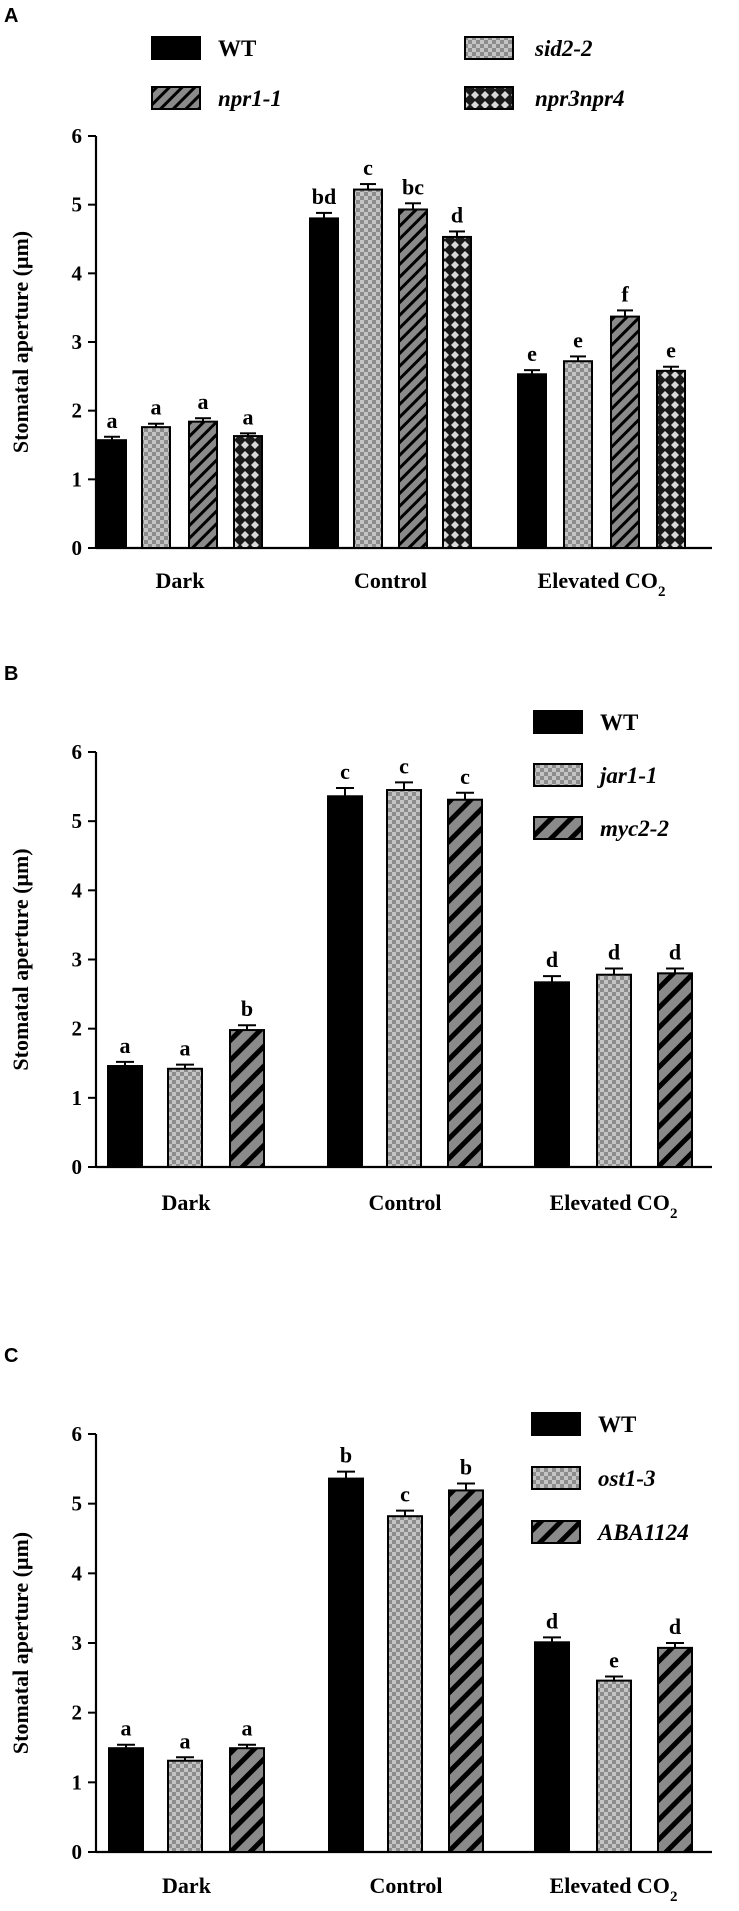 Image resolution: width=739 pixels, height=1911 pixels. I want to click on category-label: Dark, so click(187, 1885).